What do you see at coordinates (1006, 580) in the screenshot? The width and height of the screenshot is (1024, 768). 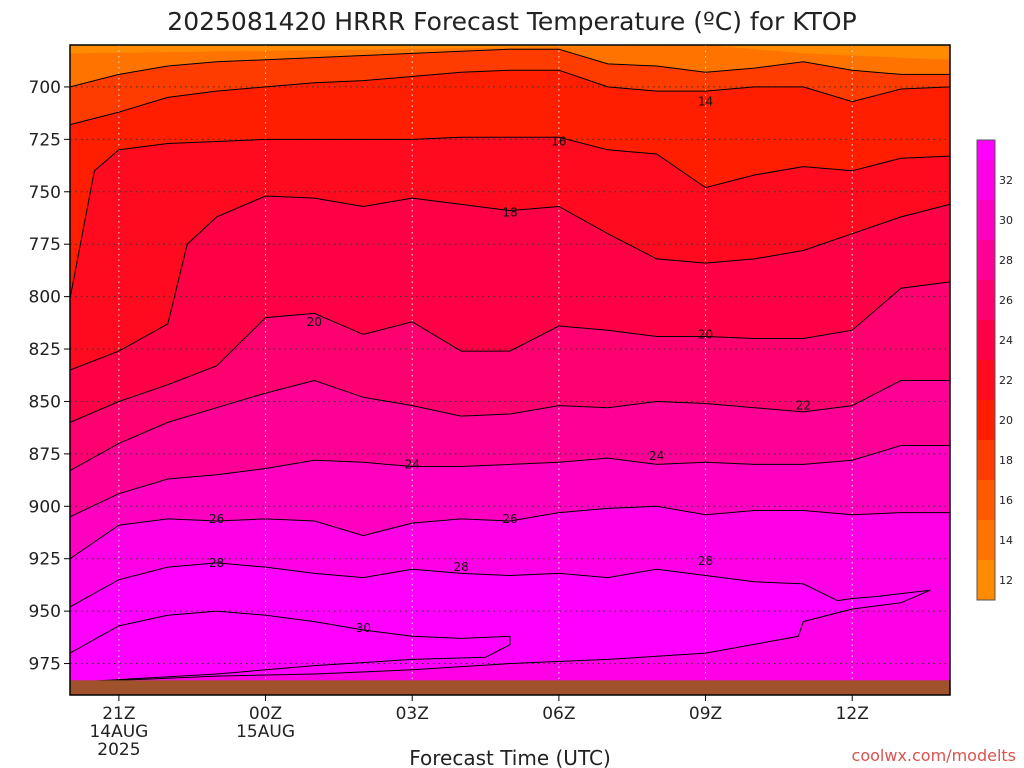 I see `colorbar-tick-label: 12` at bounding box center [1006, 580].